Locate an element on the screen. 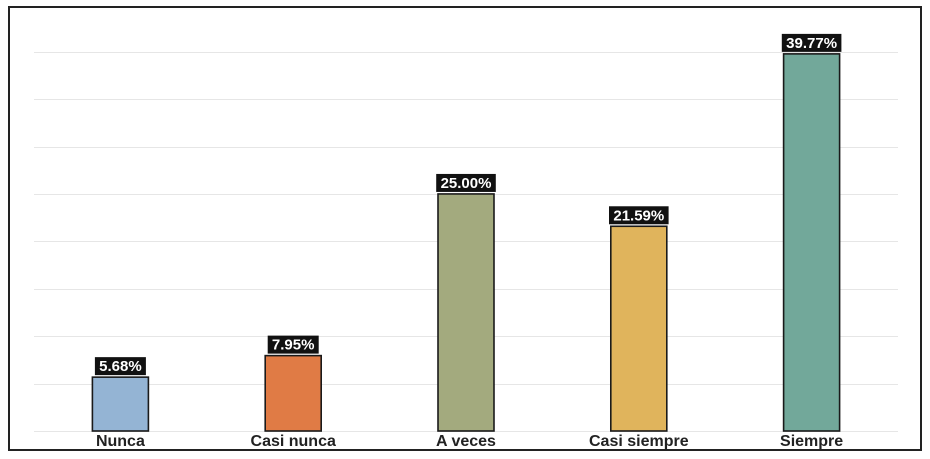  data-label: 21.59% is located at coordinates (639, 215).